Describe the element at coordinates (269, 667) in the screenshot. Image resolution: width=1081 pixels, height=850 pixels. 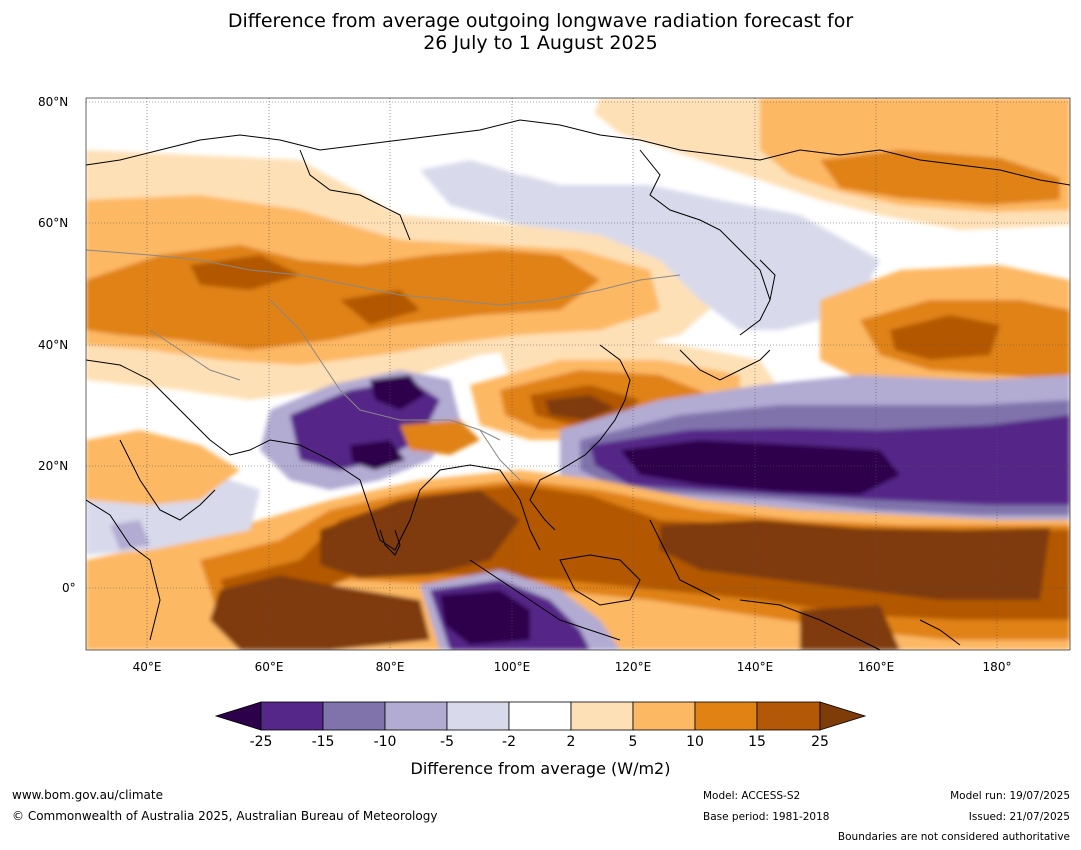
I see `lon-label-60e: 60°E` at that location.